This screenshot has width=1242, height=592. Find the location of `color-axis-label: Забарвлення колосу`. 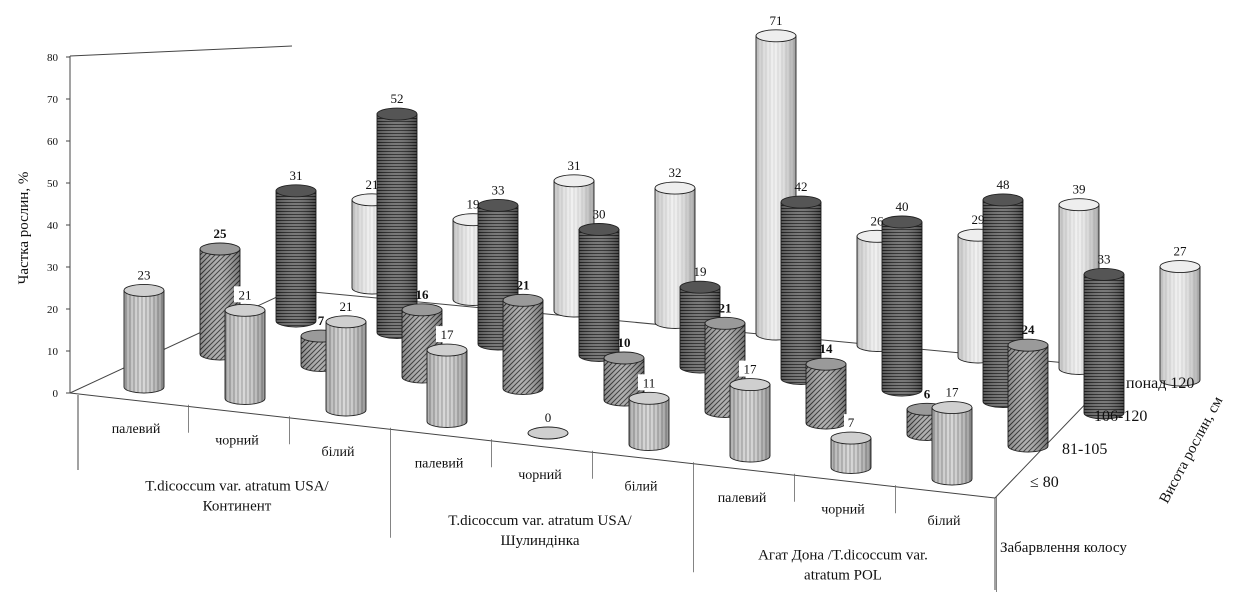

color-axis-label: Забарвлення колосу is located at coordinates (1063, 548).